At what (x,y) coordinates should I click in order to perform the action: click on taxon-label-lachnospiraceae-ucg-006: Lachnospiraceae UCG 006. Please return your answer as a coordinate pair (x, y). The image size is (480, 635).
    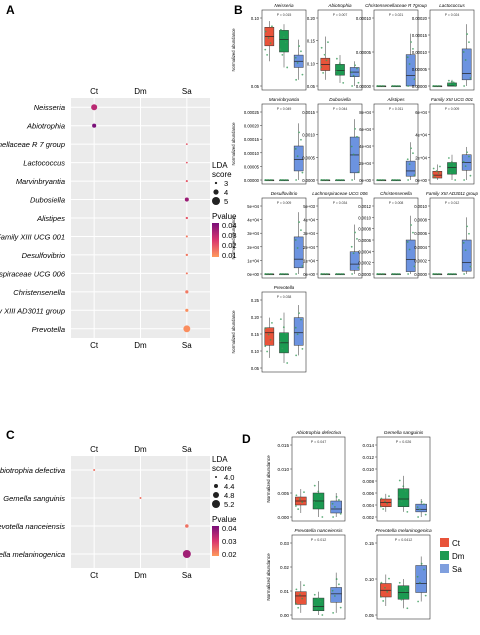
    Looking at the image, I should click on (33, 273).